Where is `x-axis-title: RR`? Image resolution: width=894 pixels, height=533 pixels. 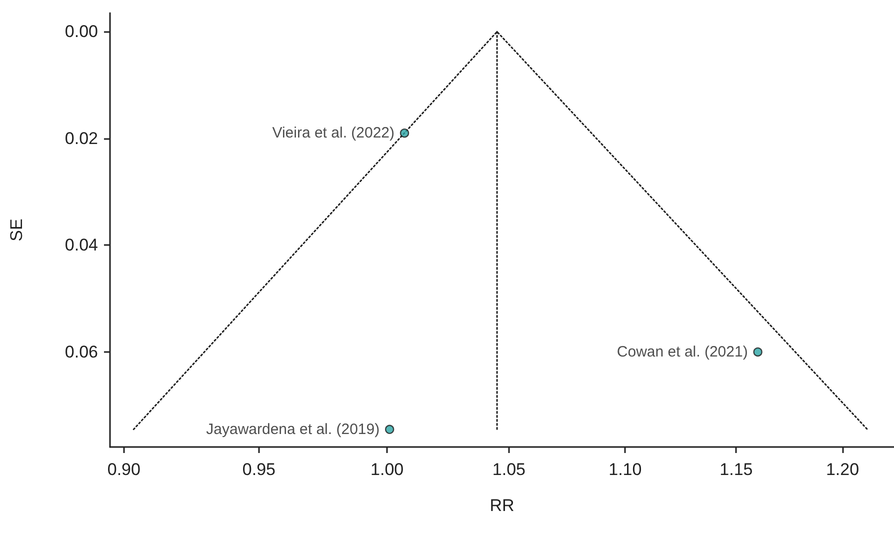 x-axis-title: RR is located at coordinates (502, 505).